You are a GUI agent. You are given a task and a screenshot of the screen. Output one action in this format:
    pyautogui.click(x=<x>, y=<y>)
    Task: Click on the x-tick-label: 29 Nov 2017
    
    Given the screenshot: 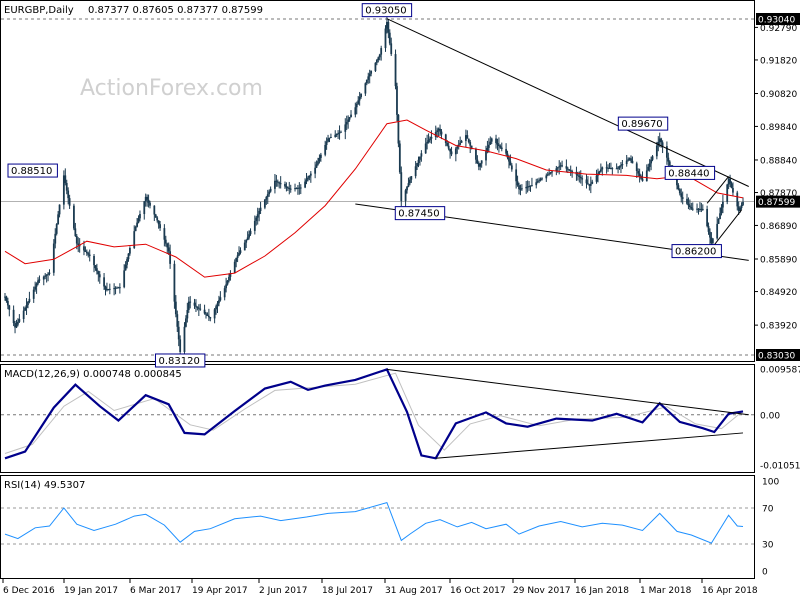 What is the action you would take?
    pyautogui.click(x=542, y=591)
    